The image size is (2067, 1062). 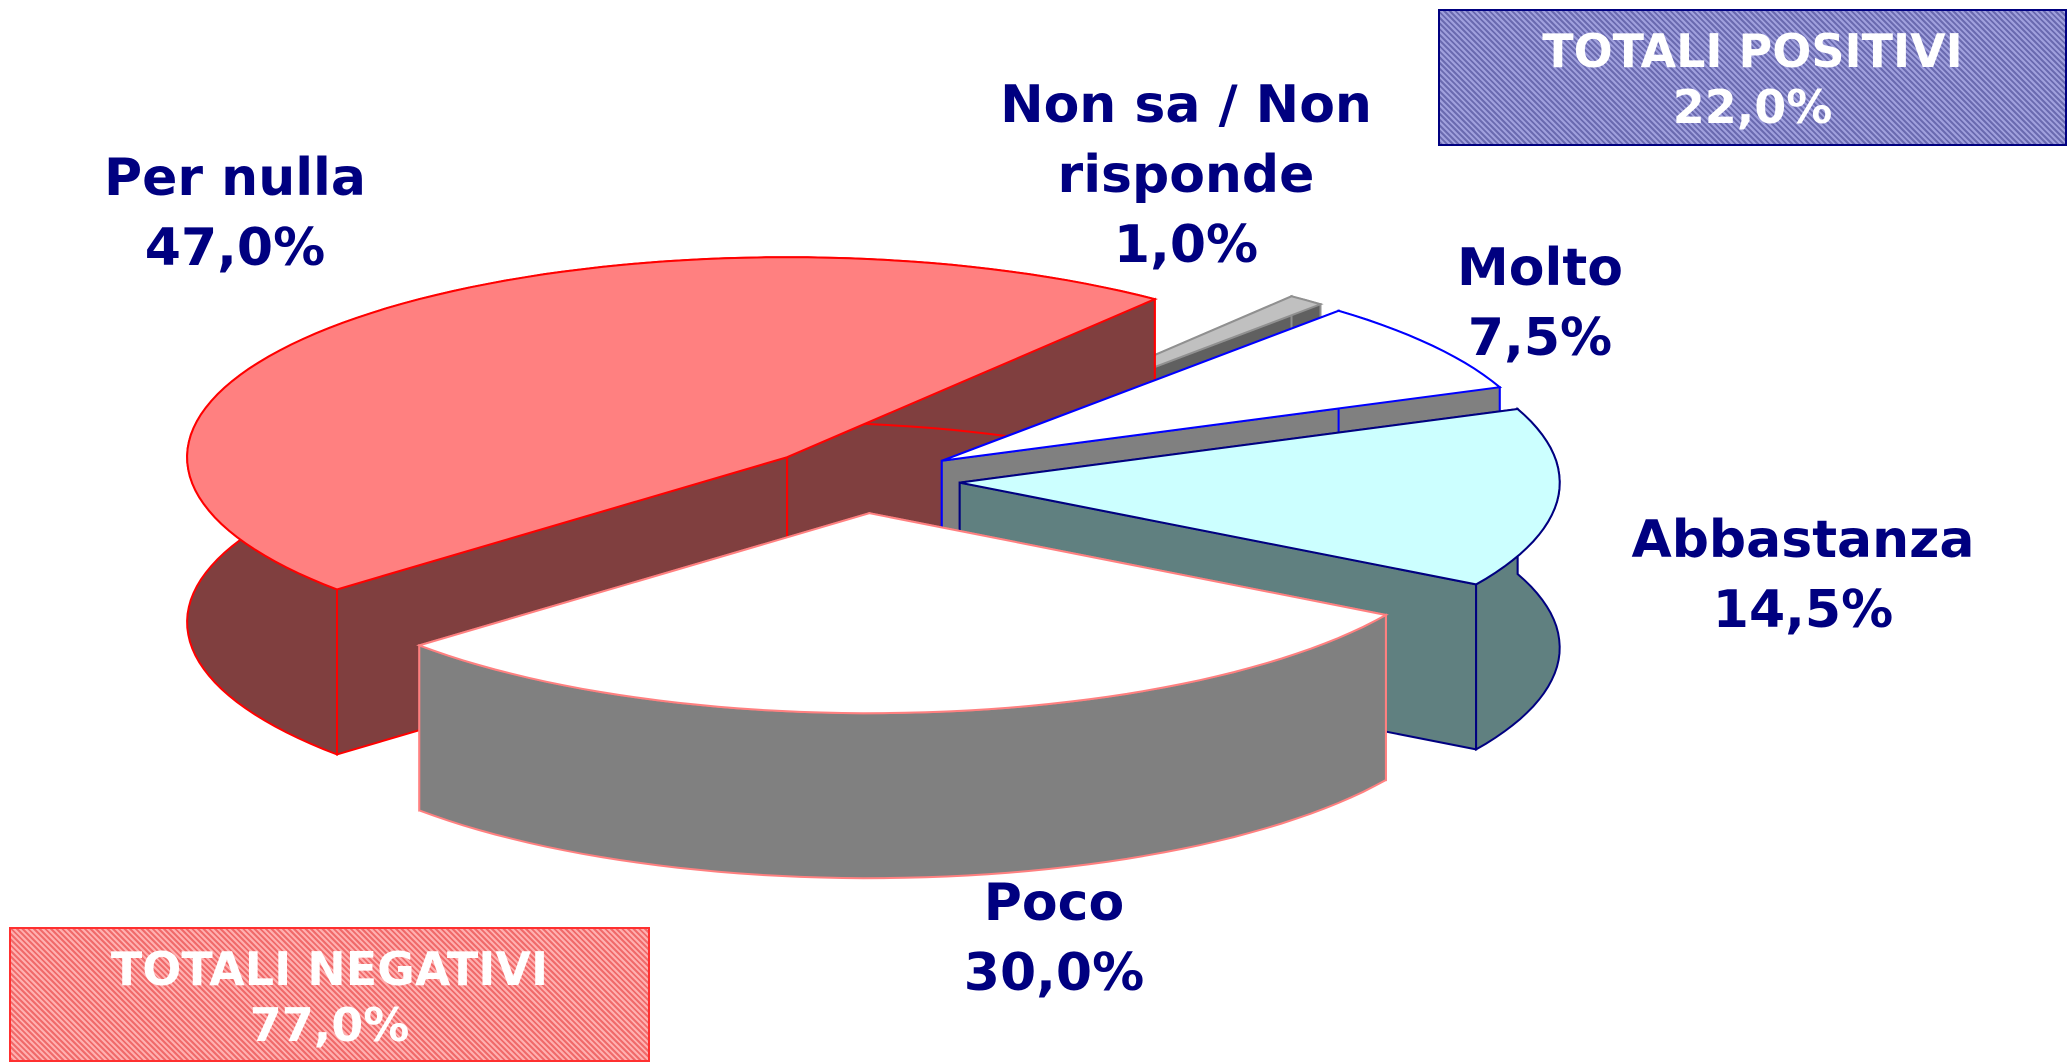 What do you see at coordinates (235, 248) in the screenshot?
I see `value-label: 47,0%` at bounding box center [235, 248].